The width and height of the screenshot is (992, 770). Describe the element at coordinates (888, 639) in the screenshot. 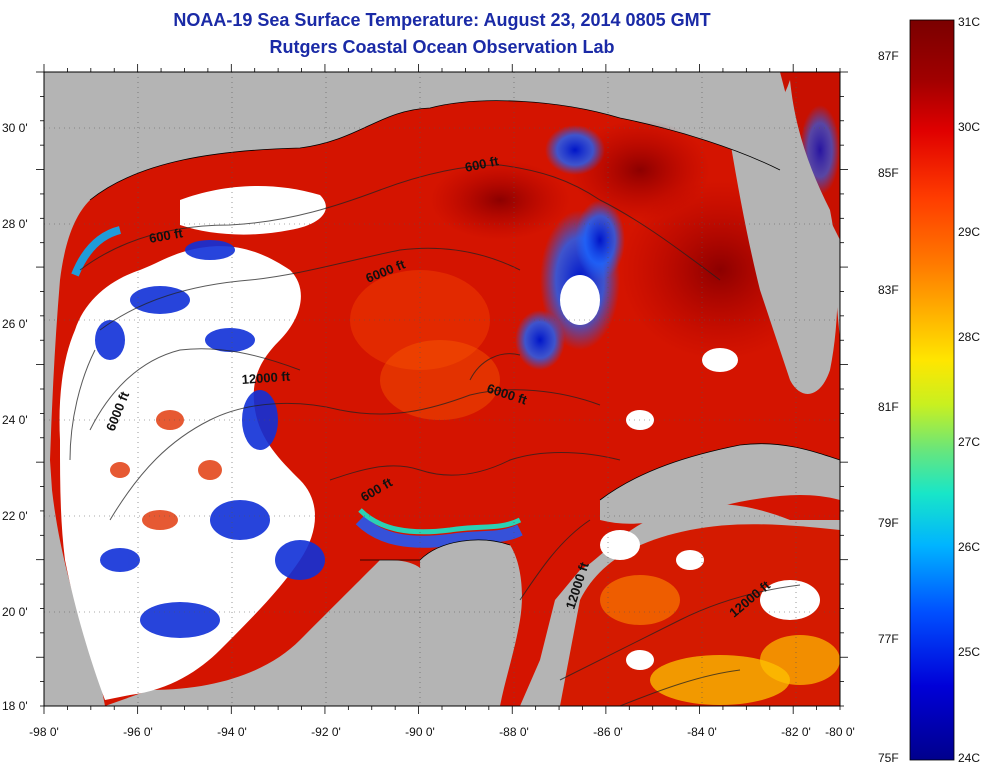

I see `fahrenheit-label: 77F` at that location.